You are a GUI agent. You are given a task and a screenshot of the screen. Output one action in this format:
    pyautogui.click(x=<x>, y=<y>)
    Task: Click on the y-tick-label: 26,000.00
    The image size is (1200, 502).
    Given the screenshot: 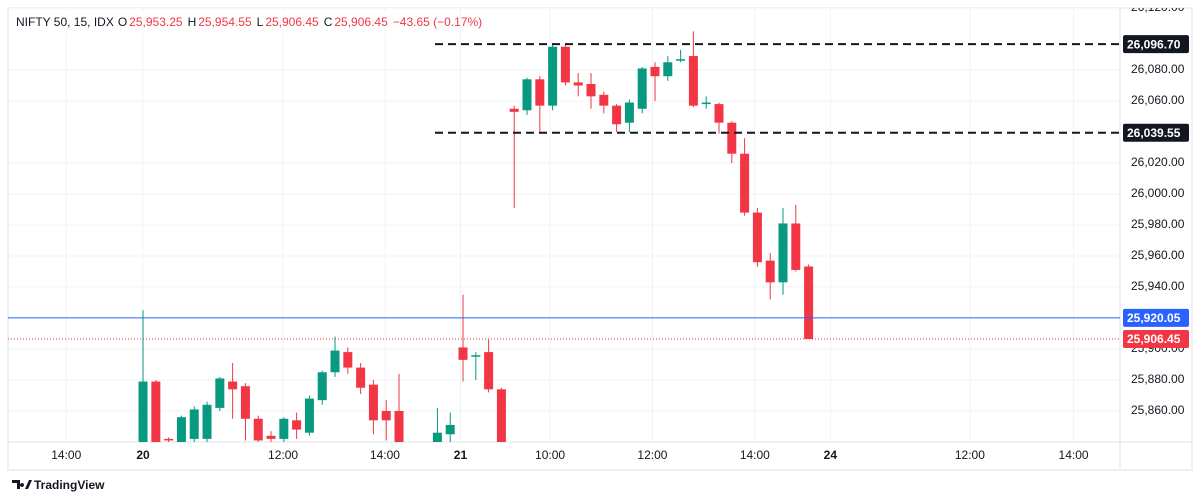 What is the action you would take?
    pyautogui.click(x=1158, y=193)
    